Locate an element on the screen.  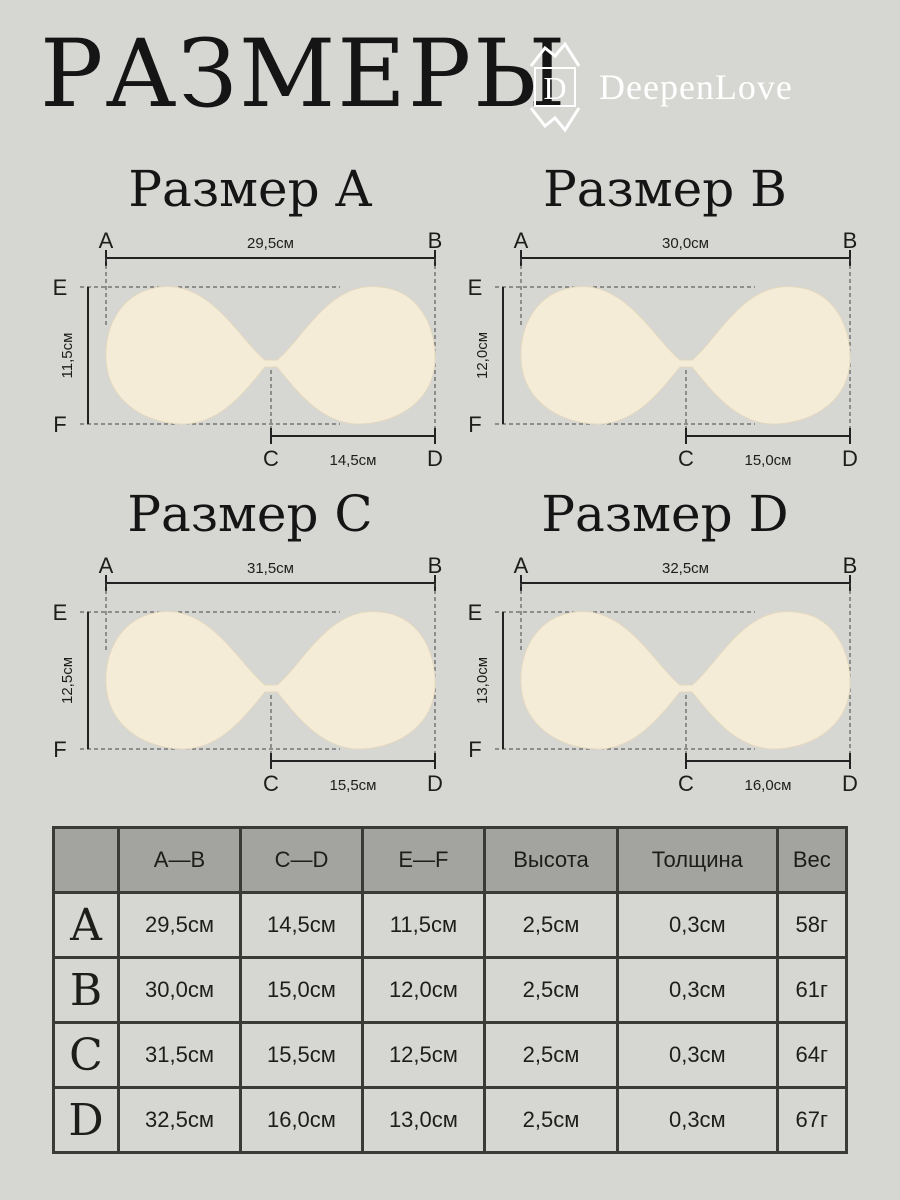
size-panel-a: Размер A A B 29,5см E F C D 14,5см 11,5см is located at coordinates (250, 320).